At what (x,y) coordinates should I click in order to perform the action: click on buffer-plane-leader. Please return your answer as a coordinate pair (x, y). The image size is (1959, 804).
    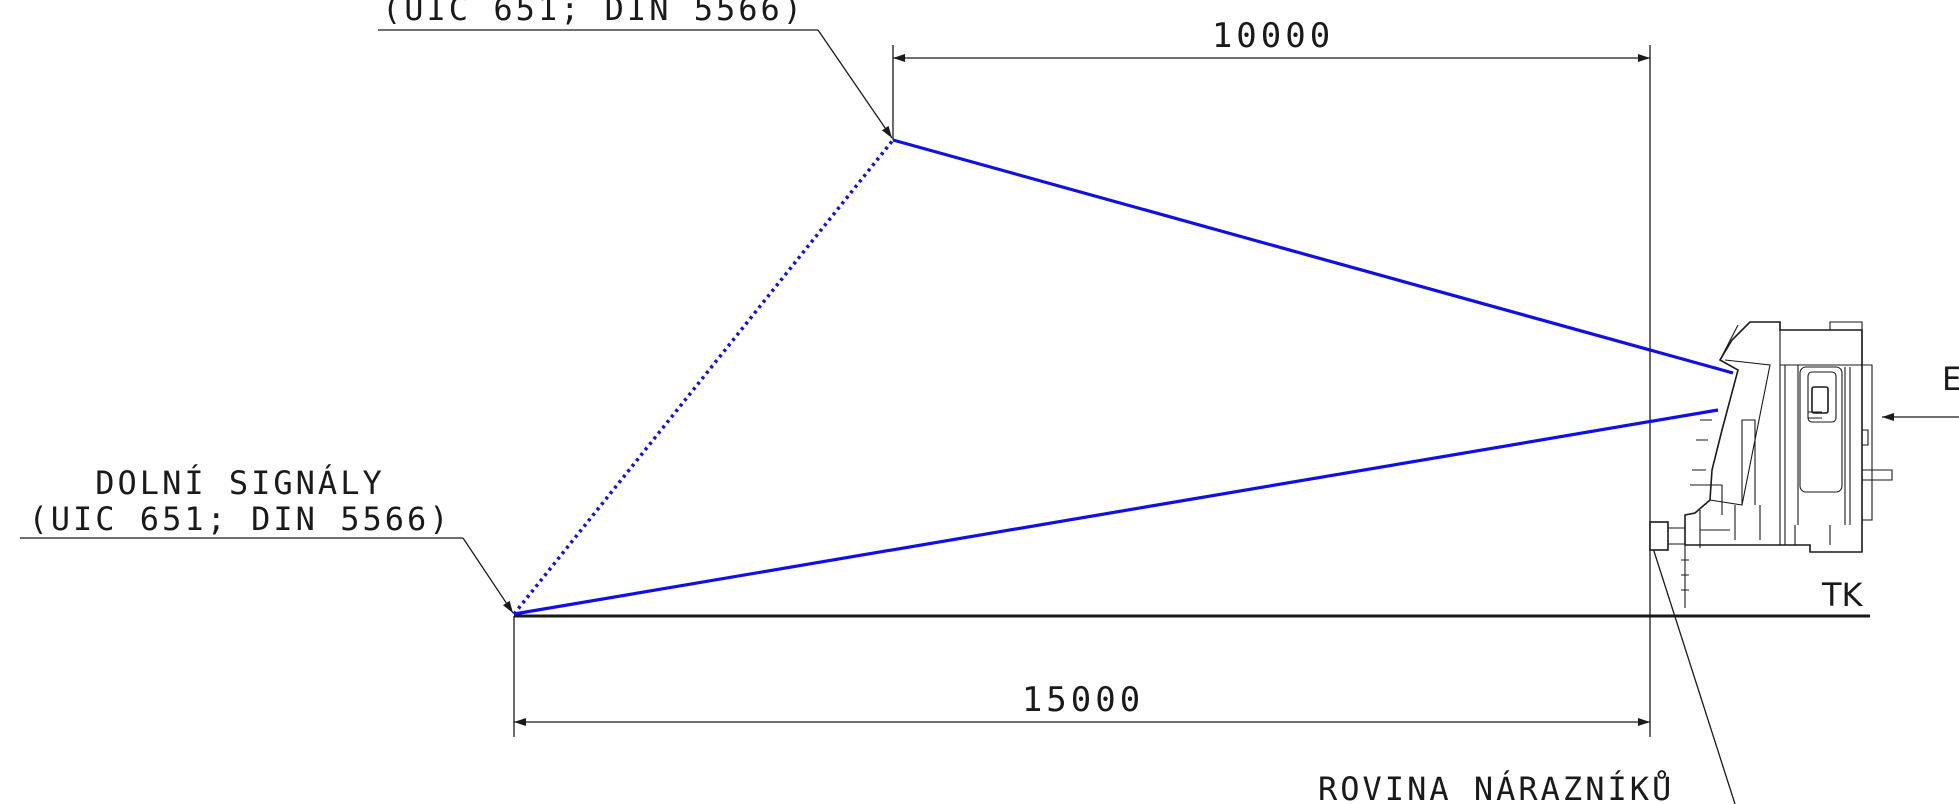
    Looking at the image, I should click on (1693, 674).